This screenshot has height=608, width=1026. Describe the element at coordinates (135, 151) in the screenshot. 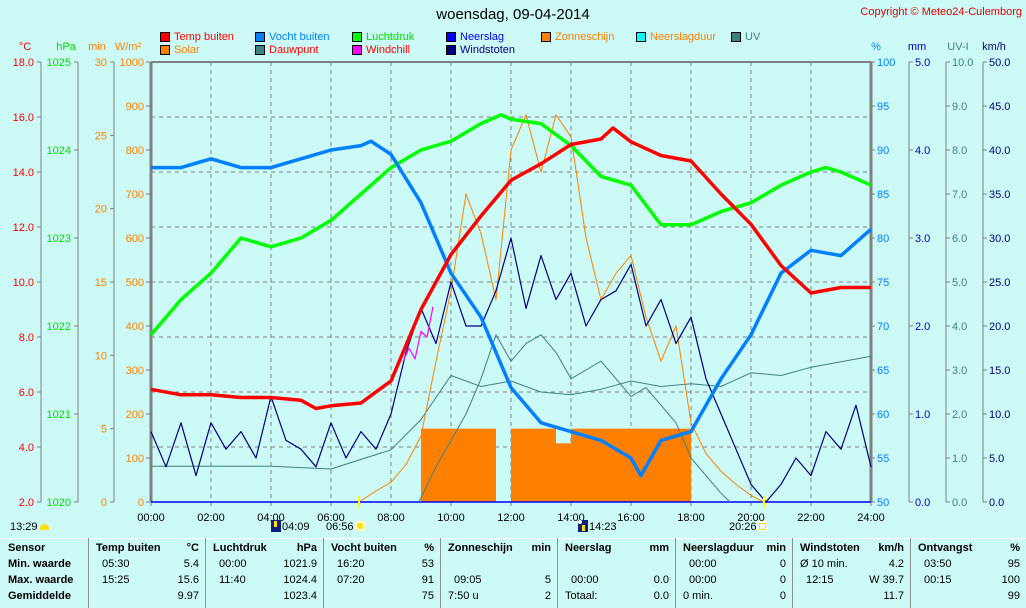

I see `axis-tick-label: 800` at that location.